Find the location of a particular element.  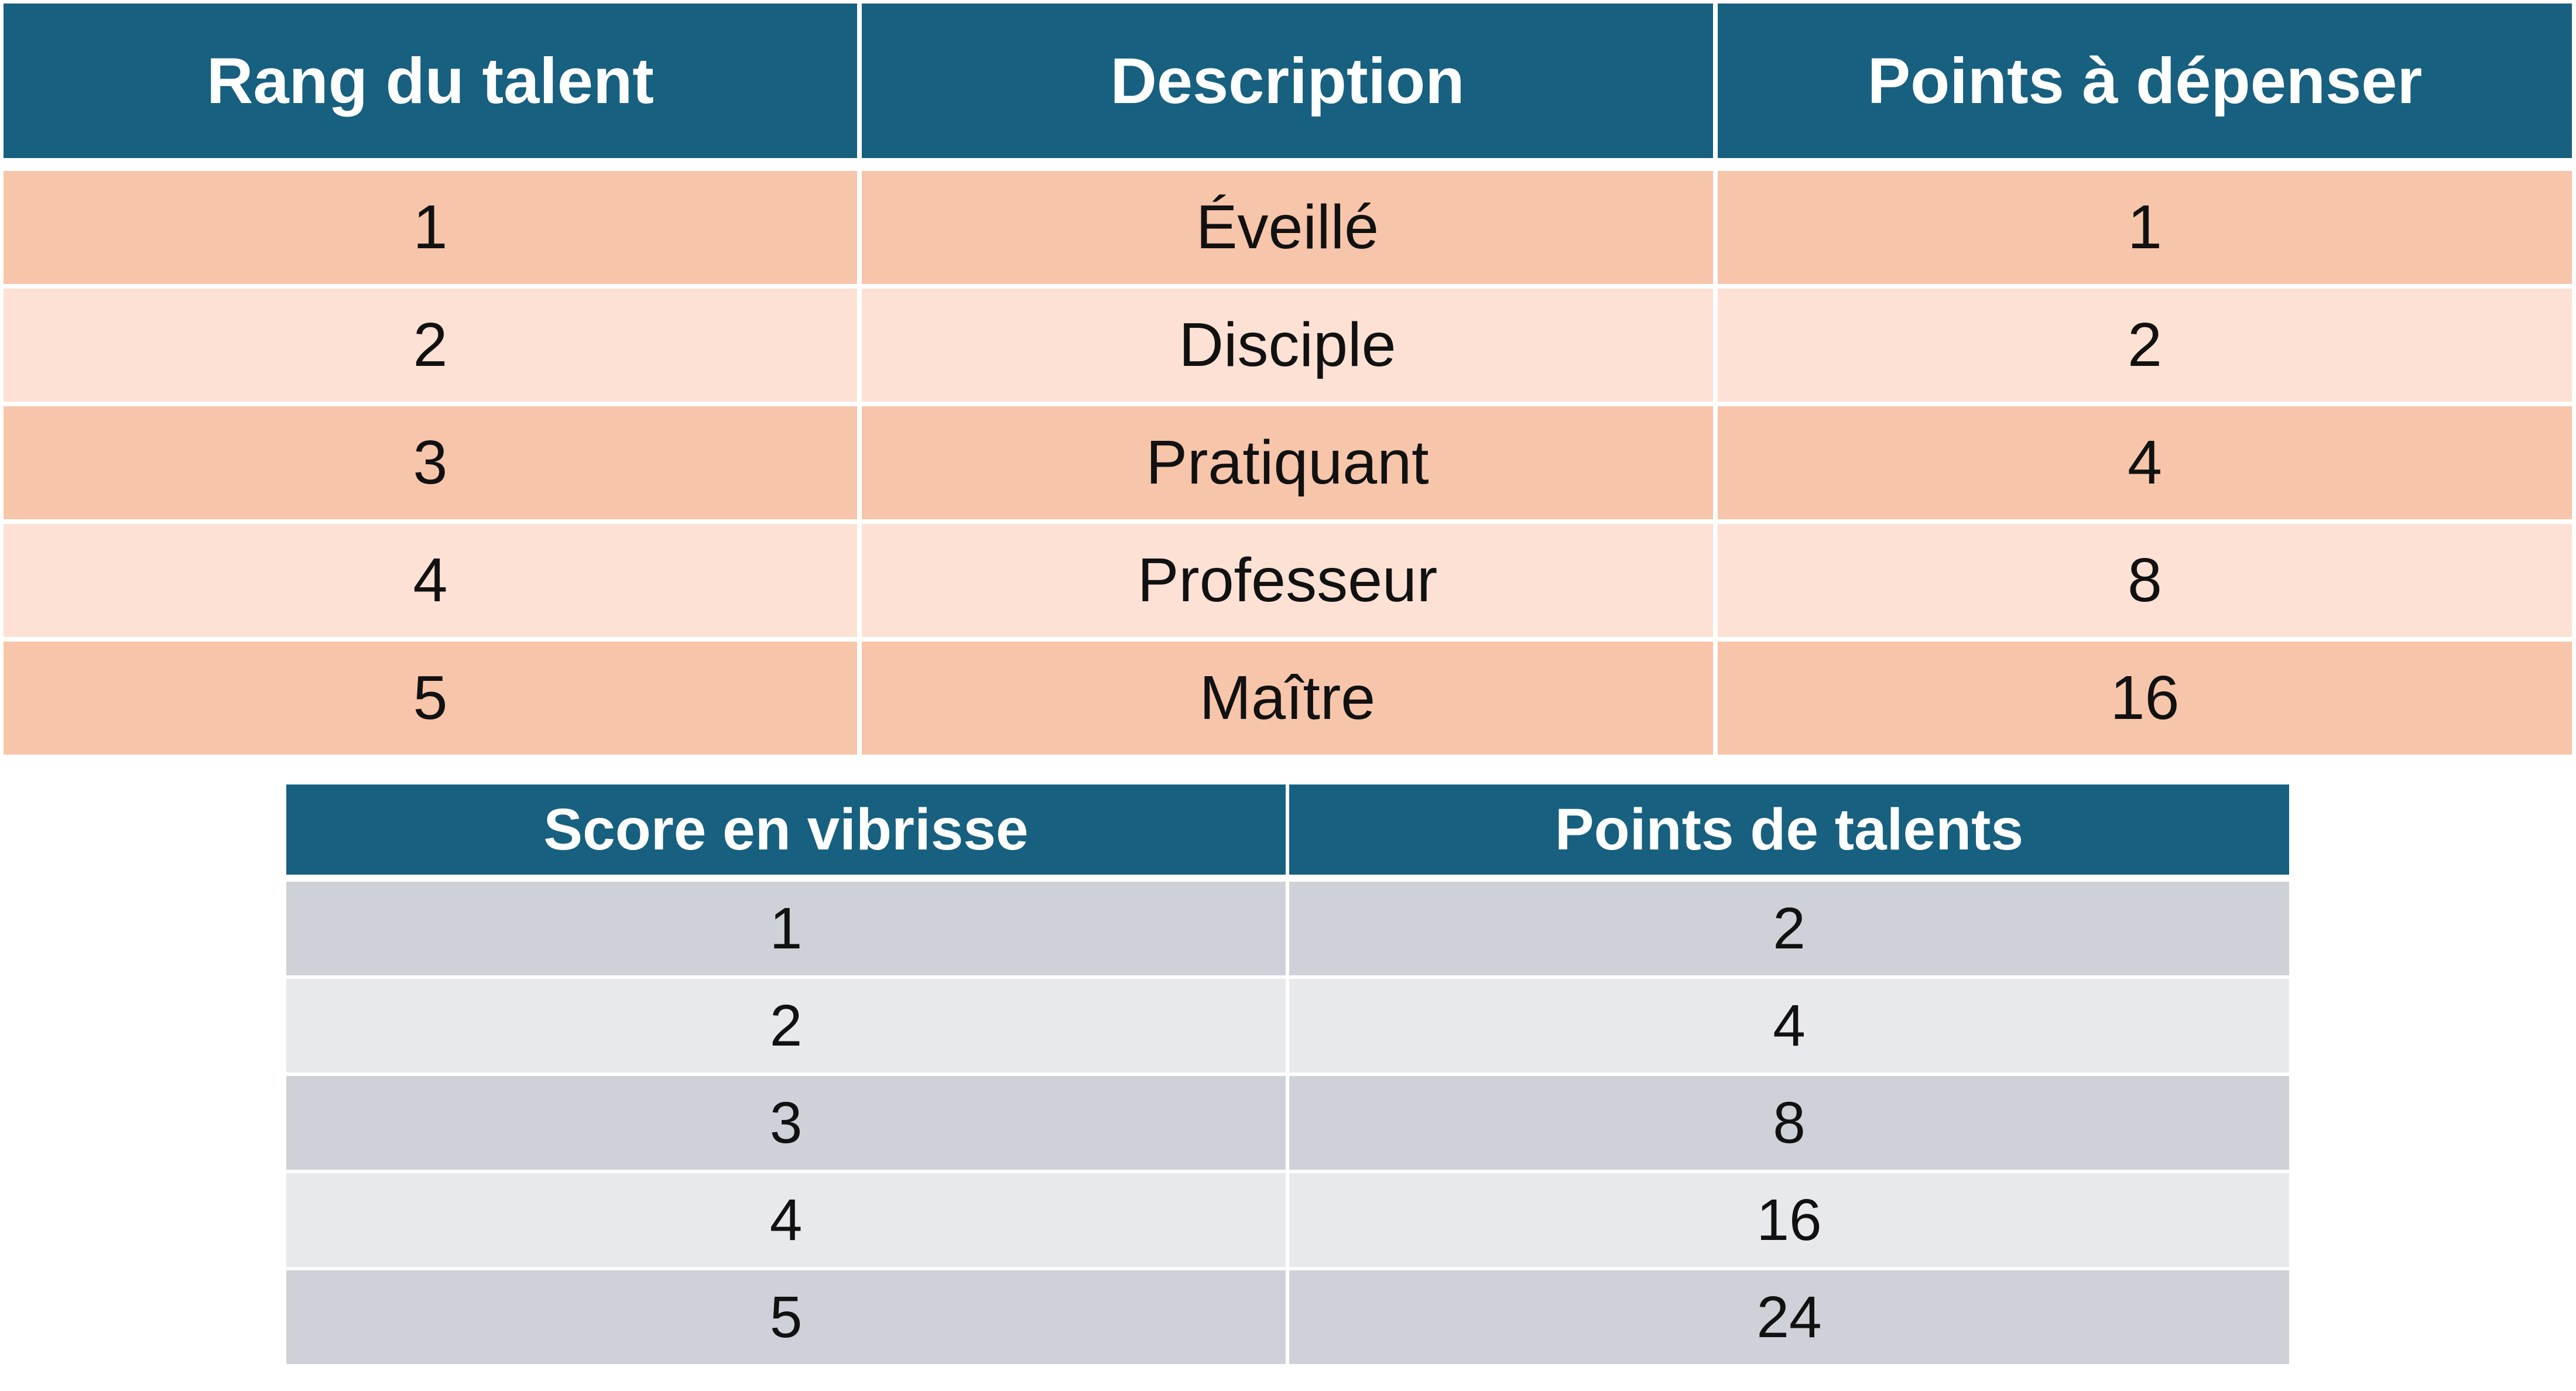

table-row: 1 Éveillé 1 is located at coordinates (1288, 227).